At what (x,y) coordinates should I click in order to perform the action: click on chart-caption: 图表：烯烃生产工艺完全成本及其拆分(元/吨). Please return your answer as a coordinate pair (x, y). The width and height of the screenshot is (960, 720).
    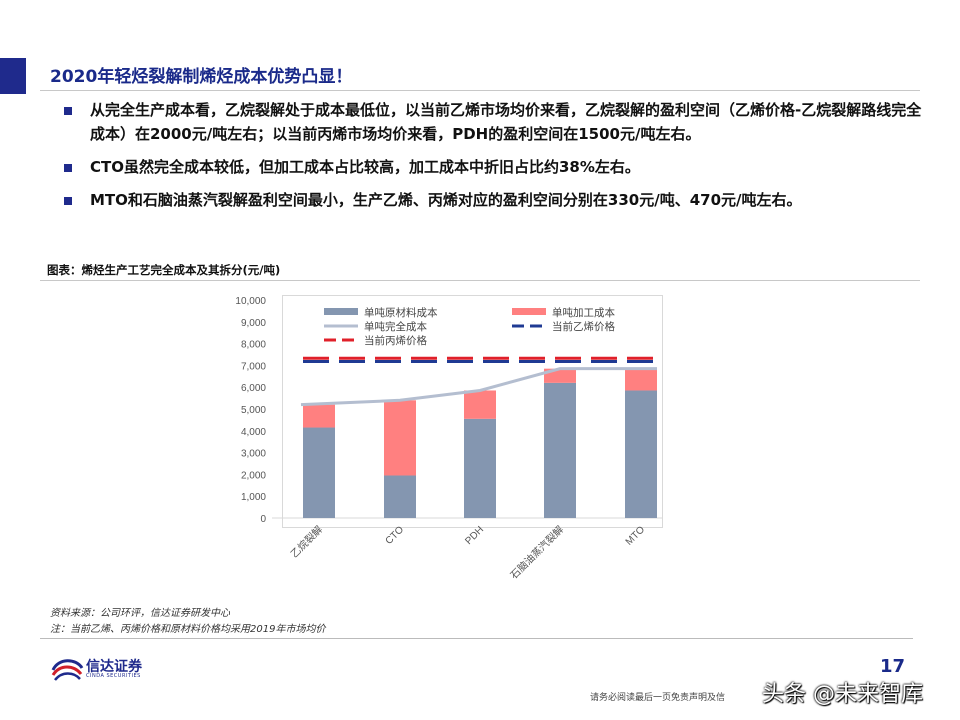
    Looking at the image, I should click on (164, 270).